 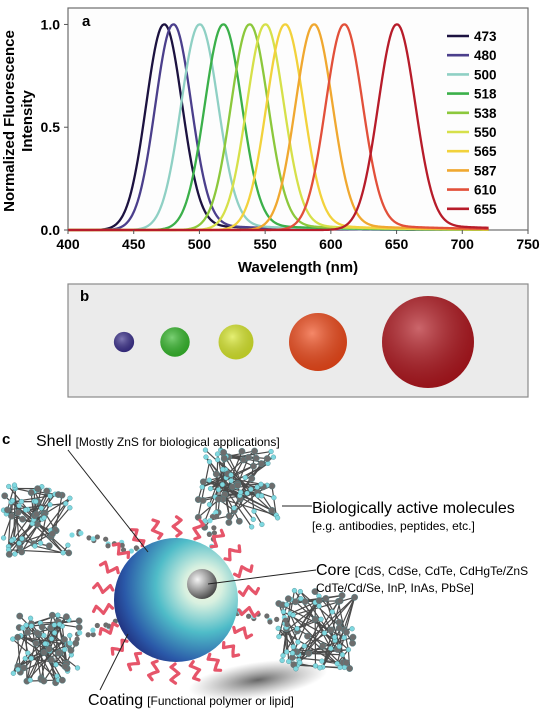 I want to click on quantum-dot-shading, so click(x=236, y=342).